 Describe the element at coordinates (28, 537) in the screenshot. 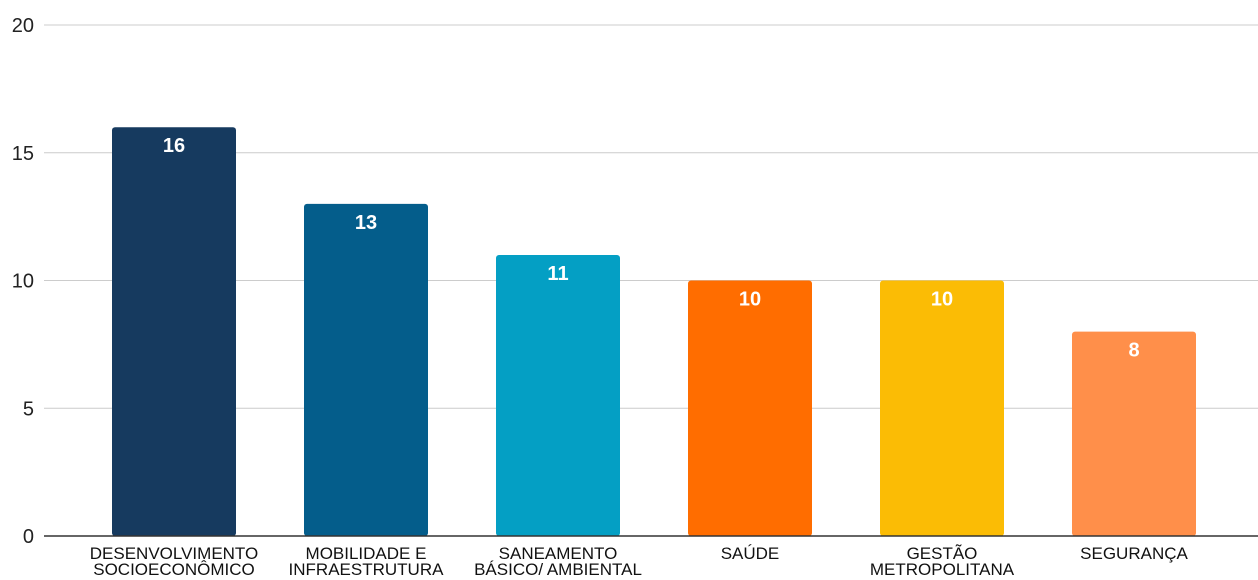

I see `y-tick-label-0: 0` at that location.